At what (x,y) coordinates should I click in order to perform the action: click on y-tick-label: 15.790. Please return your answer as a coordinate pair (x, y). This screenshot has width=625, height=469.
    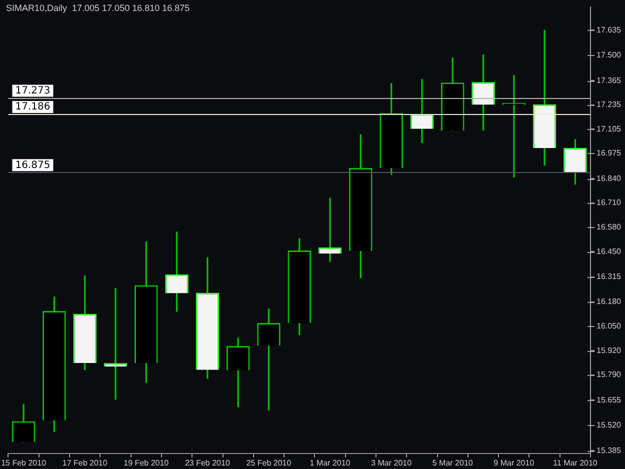
    Looking at the image, I should click on (609, 375).